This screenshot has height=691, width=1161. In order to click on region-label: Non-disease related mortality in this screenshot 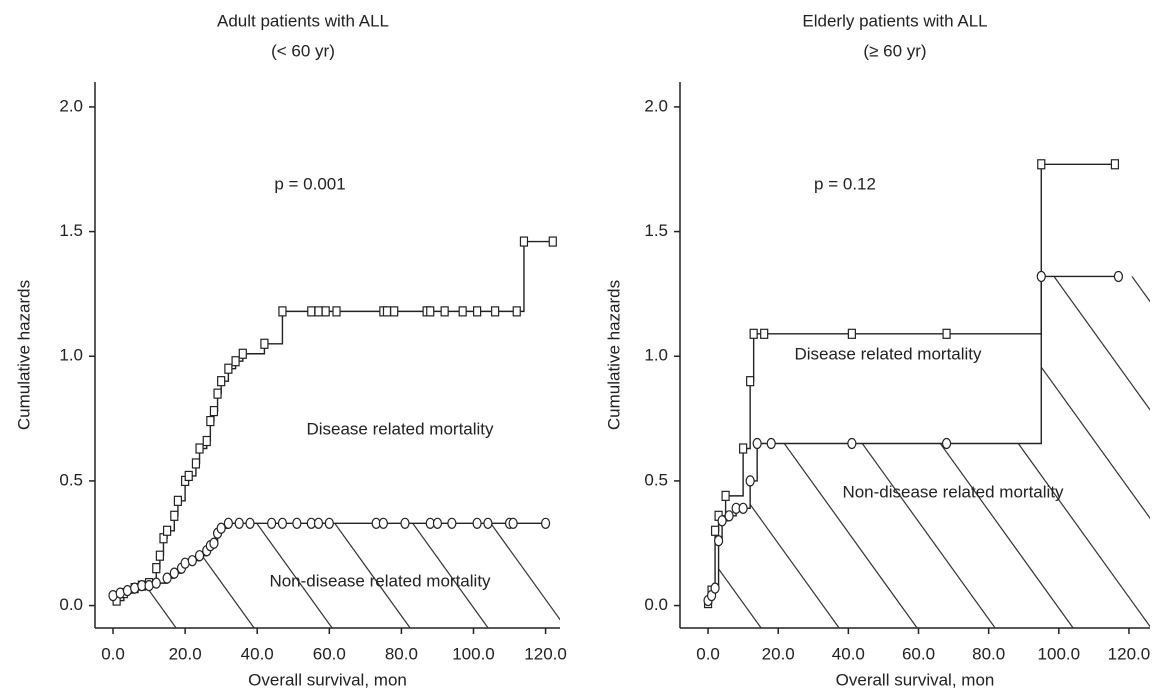, I will do `click(380, 580)`.